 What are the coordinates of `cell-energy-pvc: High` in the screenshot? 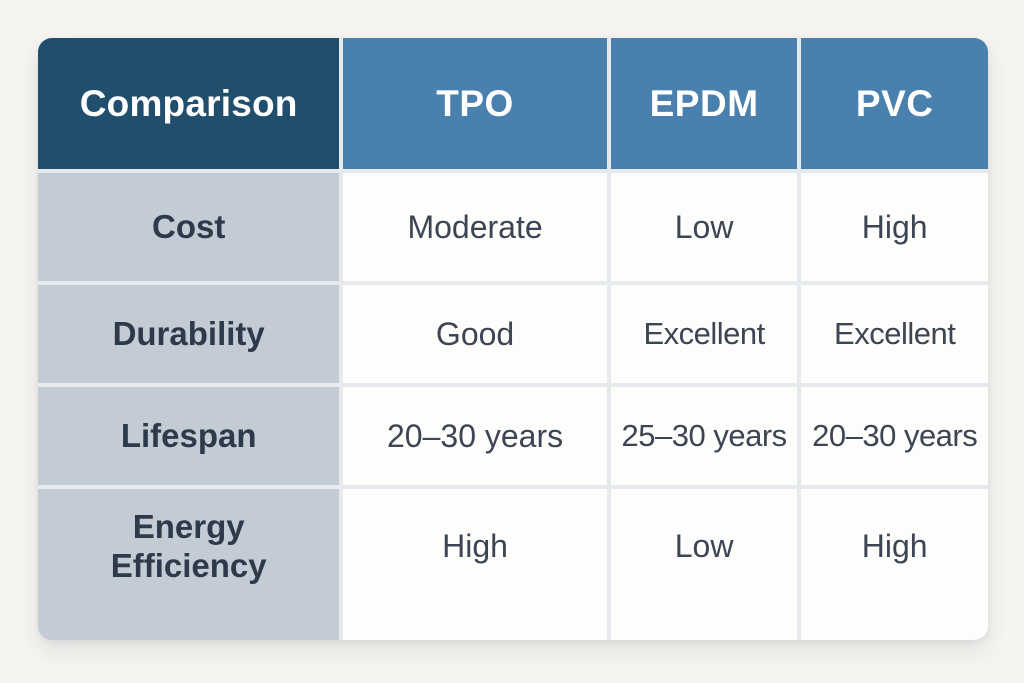 It's located at (894, 564).